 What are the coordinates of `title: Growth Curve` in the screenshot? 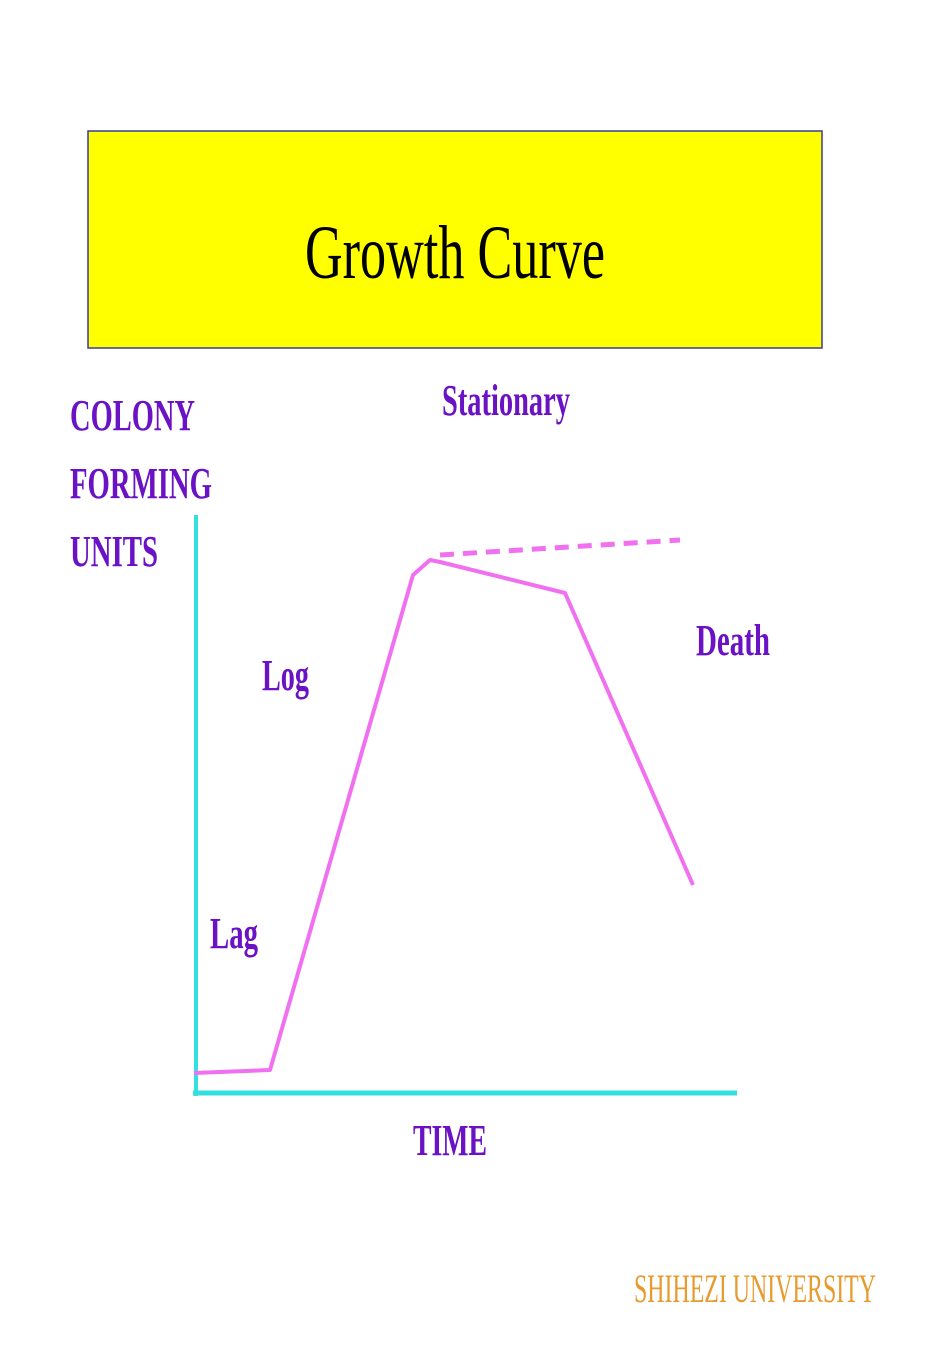 It's located at (455, 253).